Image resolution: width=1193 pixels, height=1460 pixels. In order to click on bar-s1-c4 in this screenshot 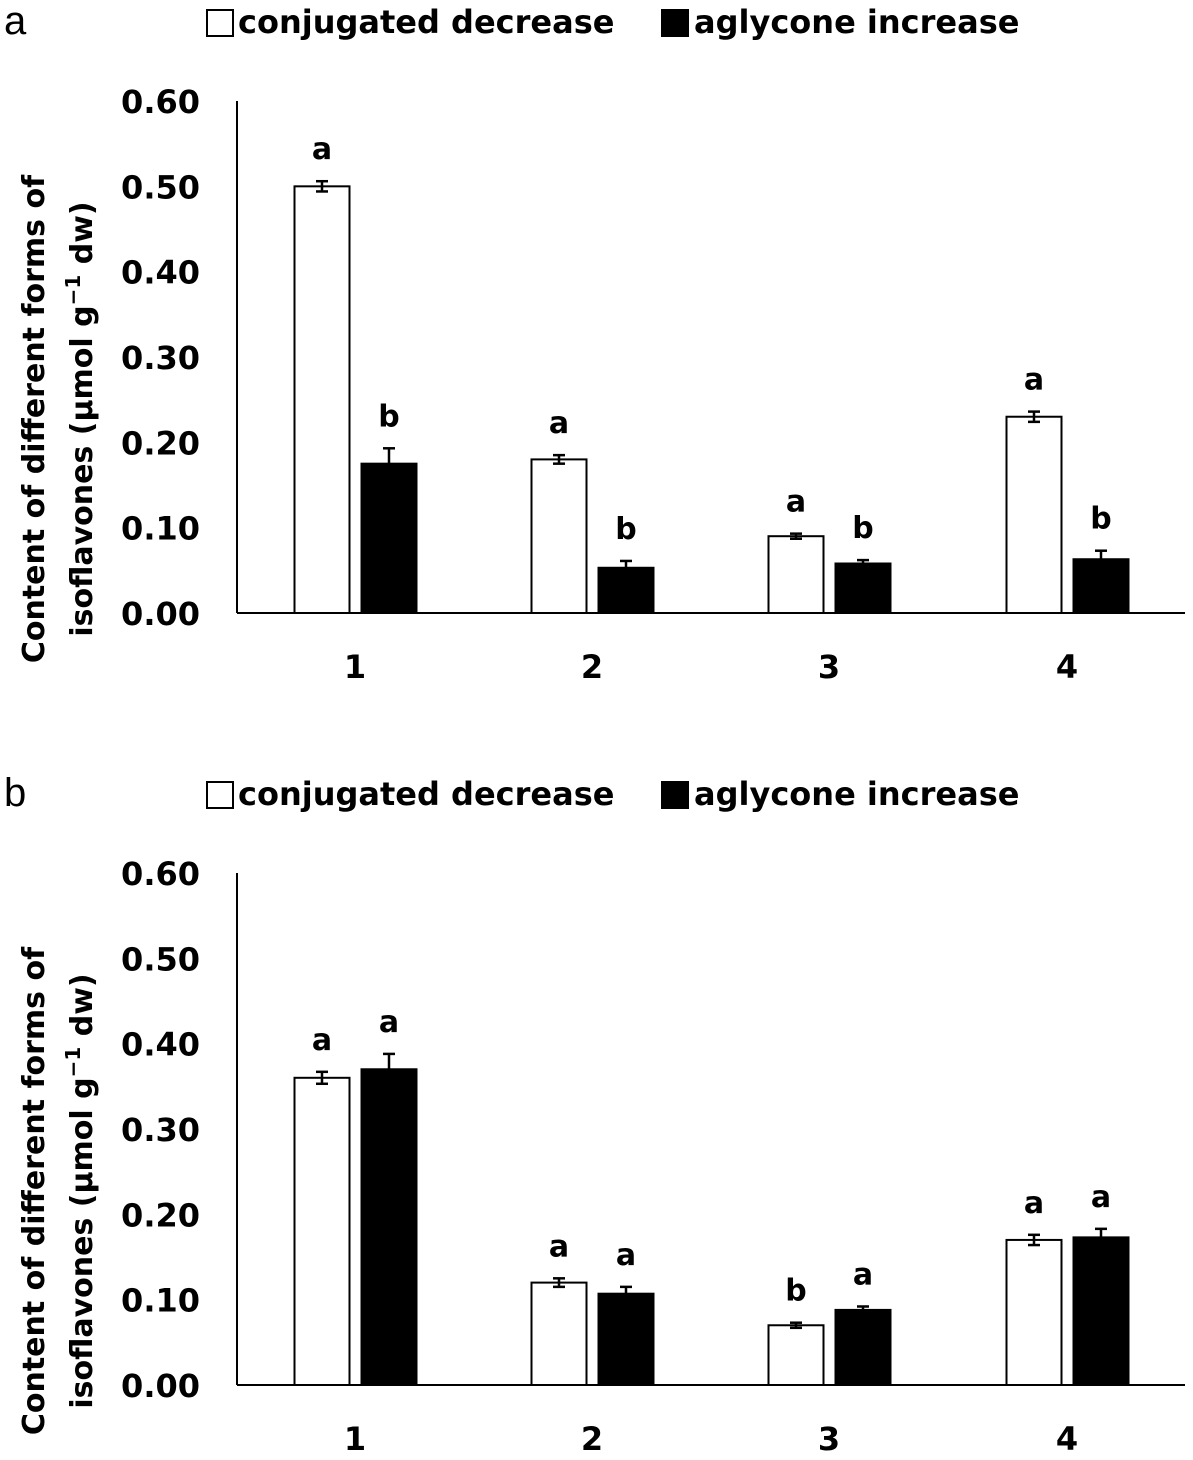, I will do `click(1101, 1311)`.